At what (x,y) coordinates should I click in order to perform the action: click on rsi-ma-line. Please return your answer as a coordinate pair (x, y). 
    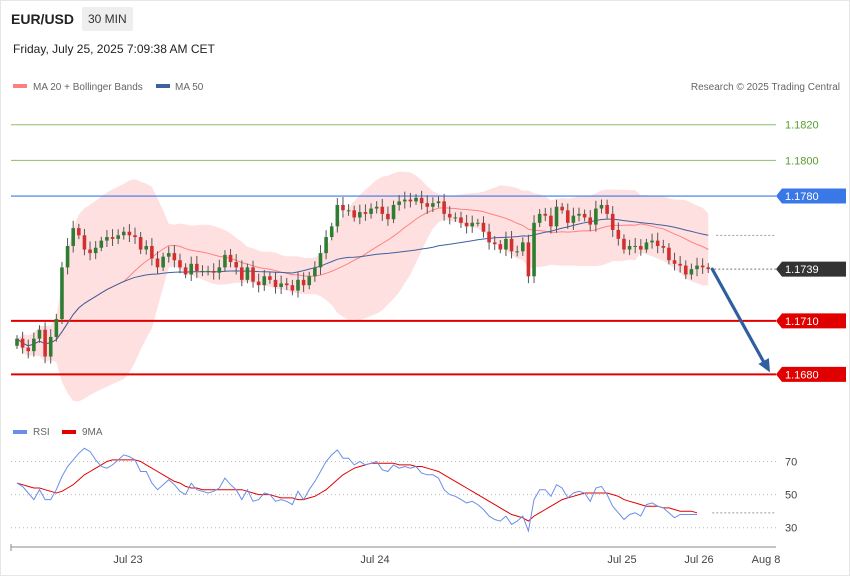
    Looking at the image, I should click on (357, 490).